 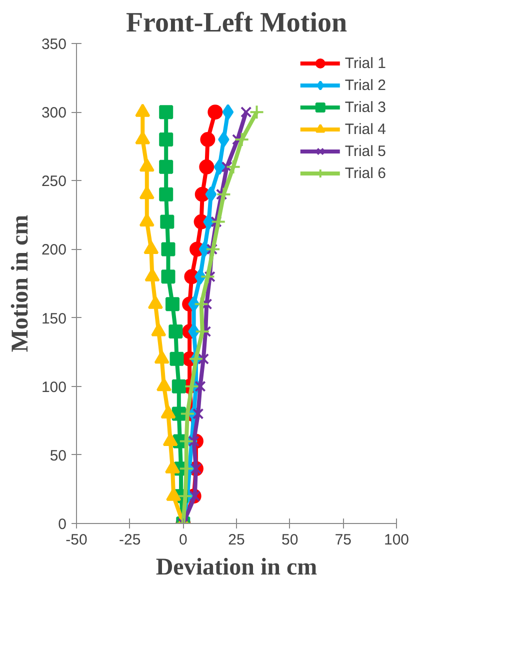 What do you see at coordinates (54, 113) in the screenshot?
I see `y-tick-label: 300` at bounding box center [54, 113].